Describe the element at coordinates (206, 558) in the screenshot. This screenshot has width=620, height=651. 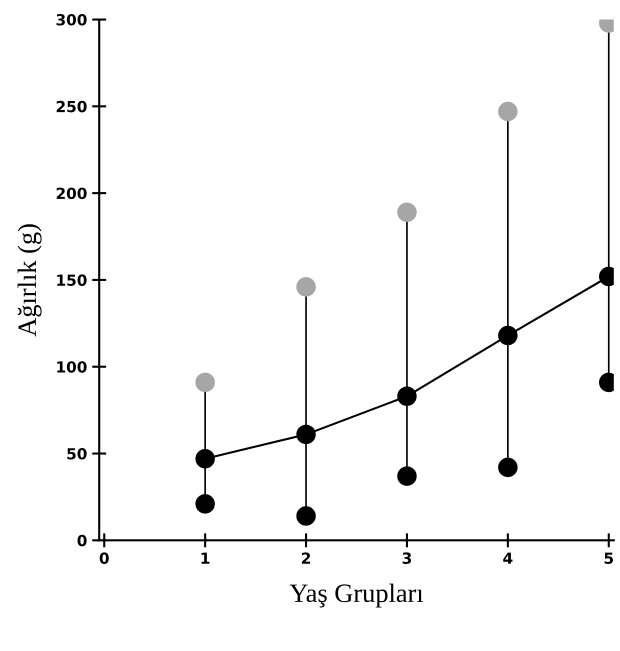
I see `x-tick-label: 1` at that location.